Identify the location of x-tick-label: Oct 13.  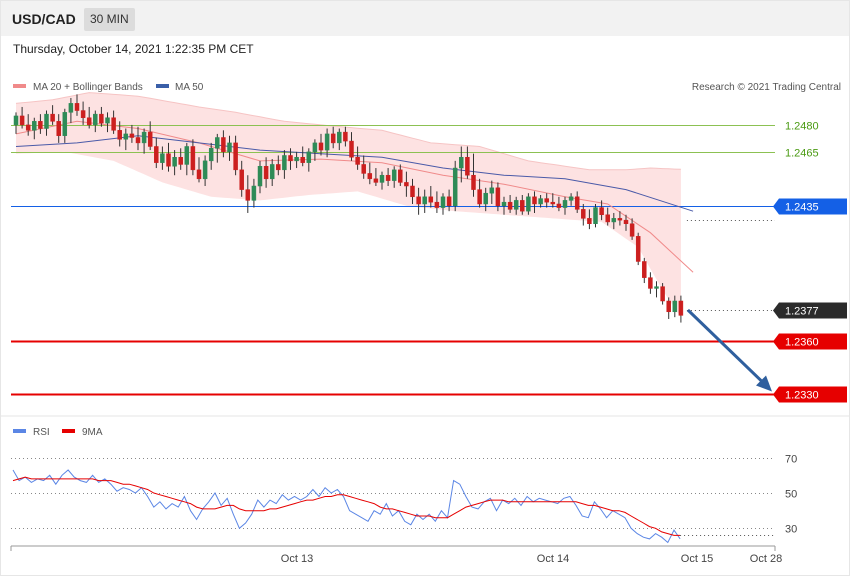
(297, 559).